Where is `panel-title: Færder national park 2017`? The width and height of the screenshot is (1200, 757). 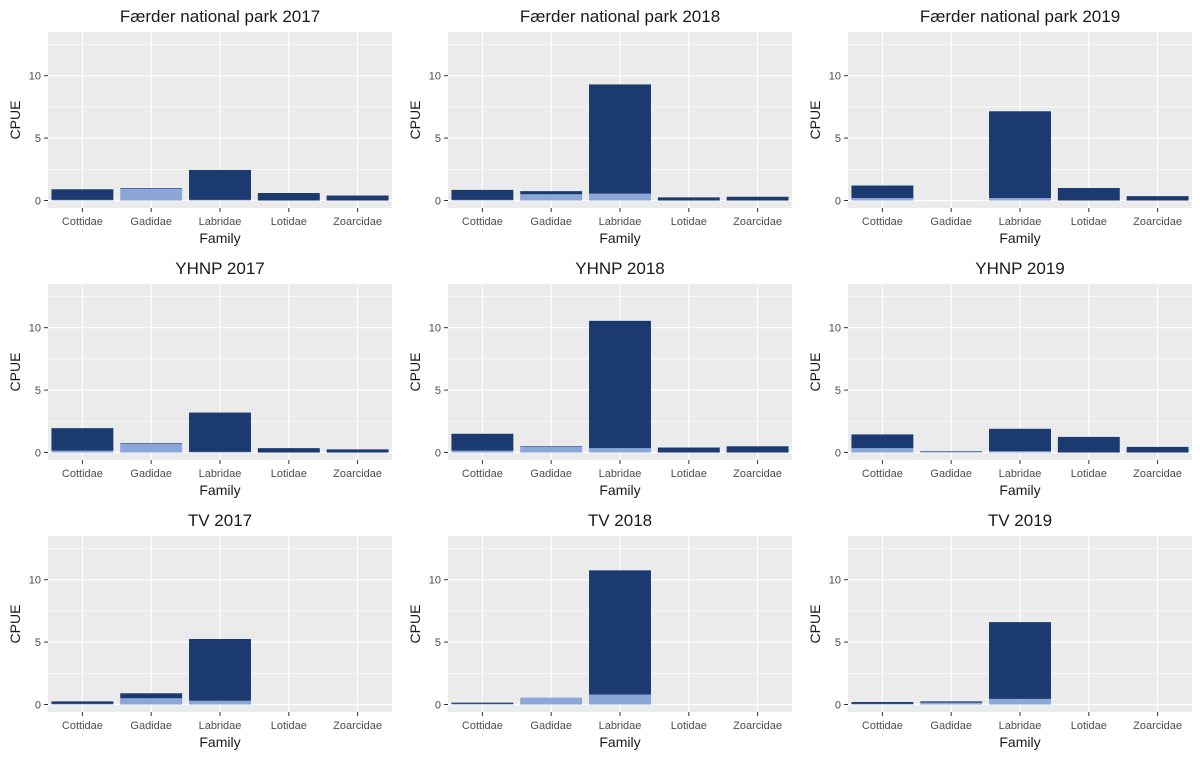 panel-title: Færder national park 2017 is located at coordinates (220, 16).